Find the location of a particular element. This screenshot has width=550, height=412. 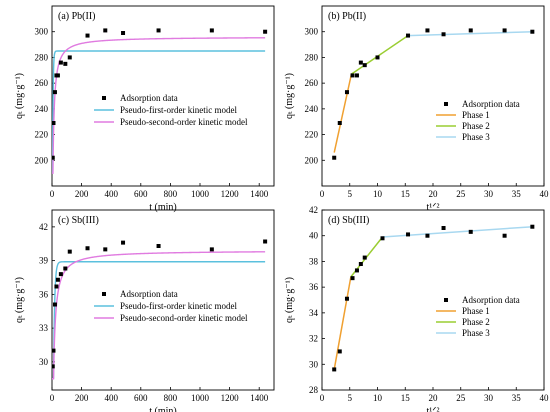

y-tick-label: 220 is located at coordinates (312, 135).